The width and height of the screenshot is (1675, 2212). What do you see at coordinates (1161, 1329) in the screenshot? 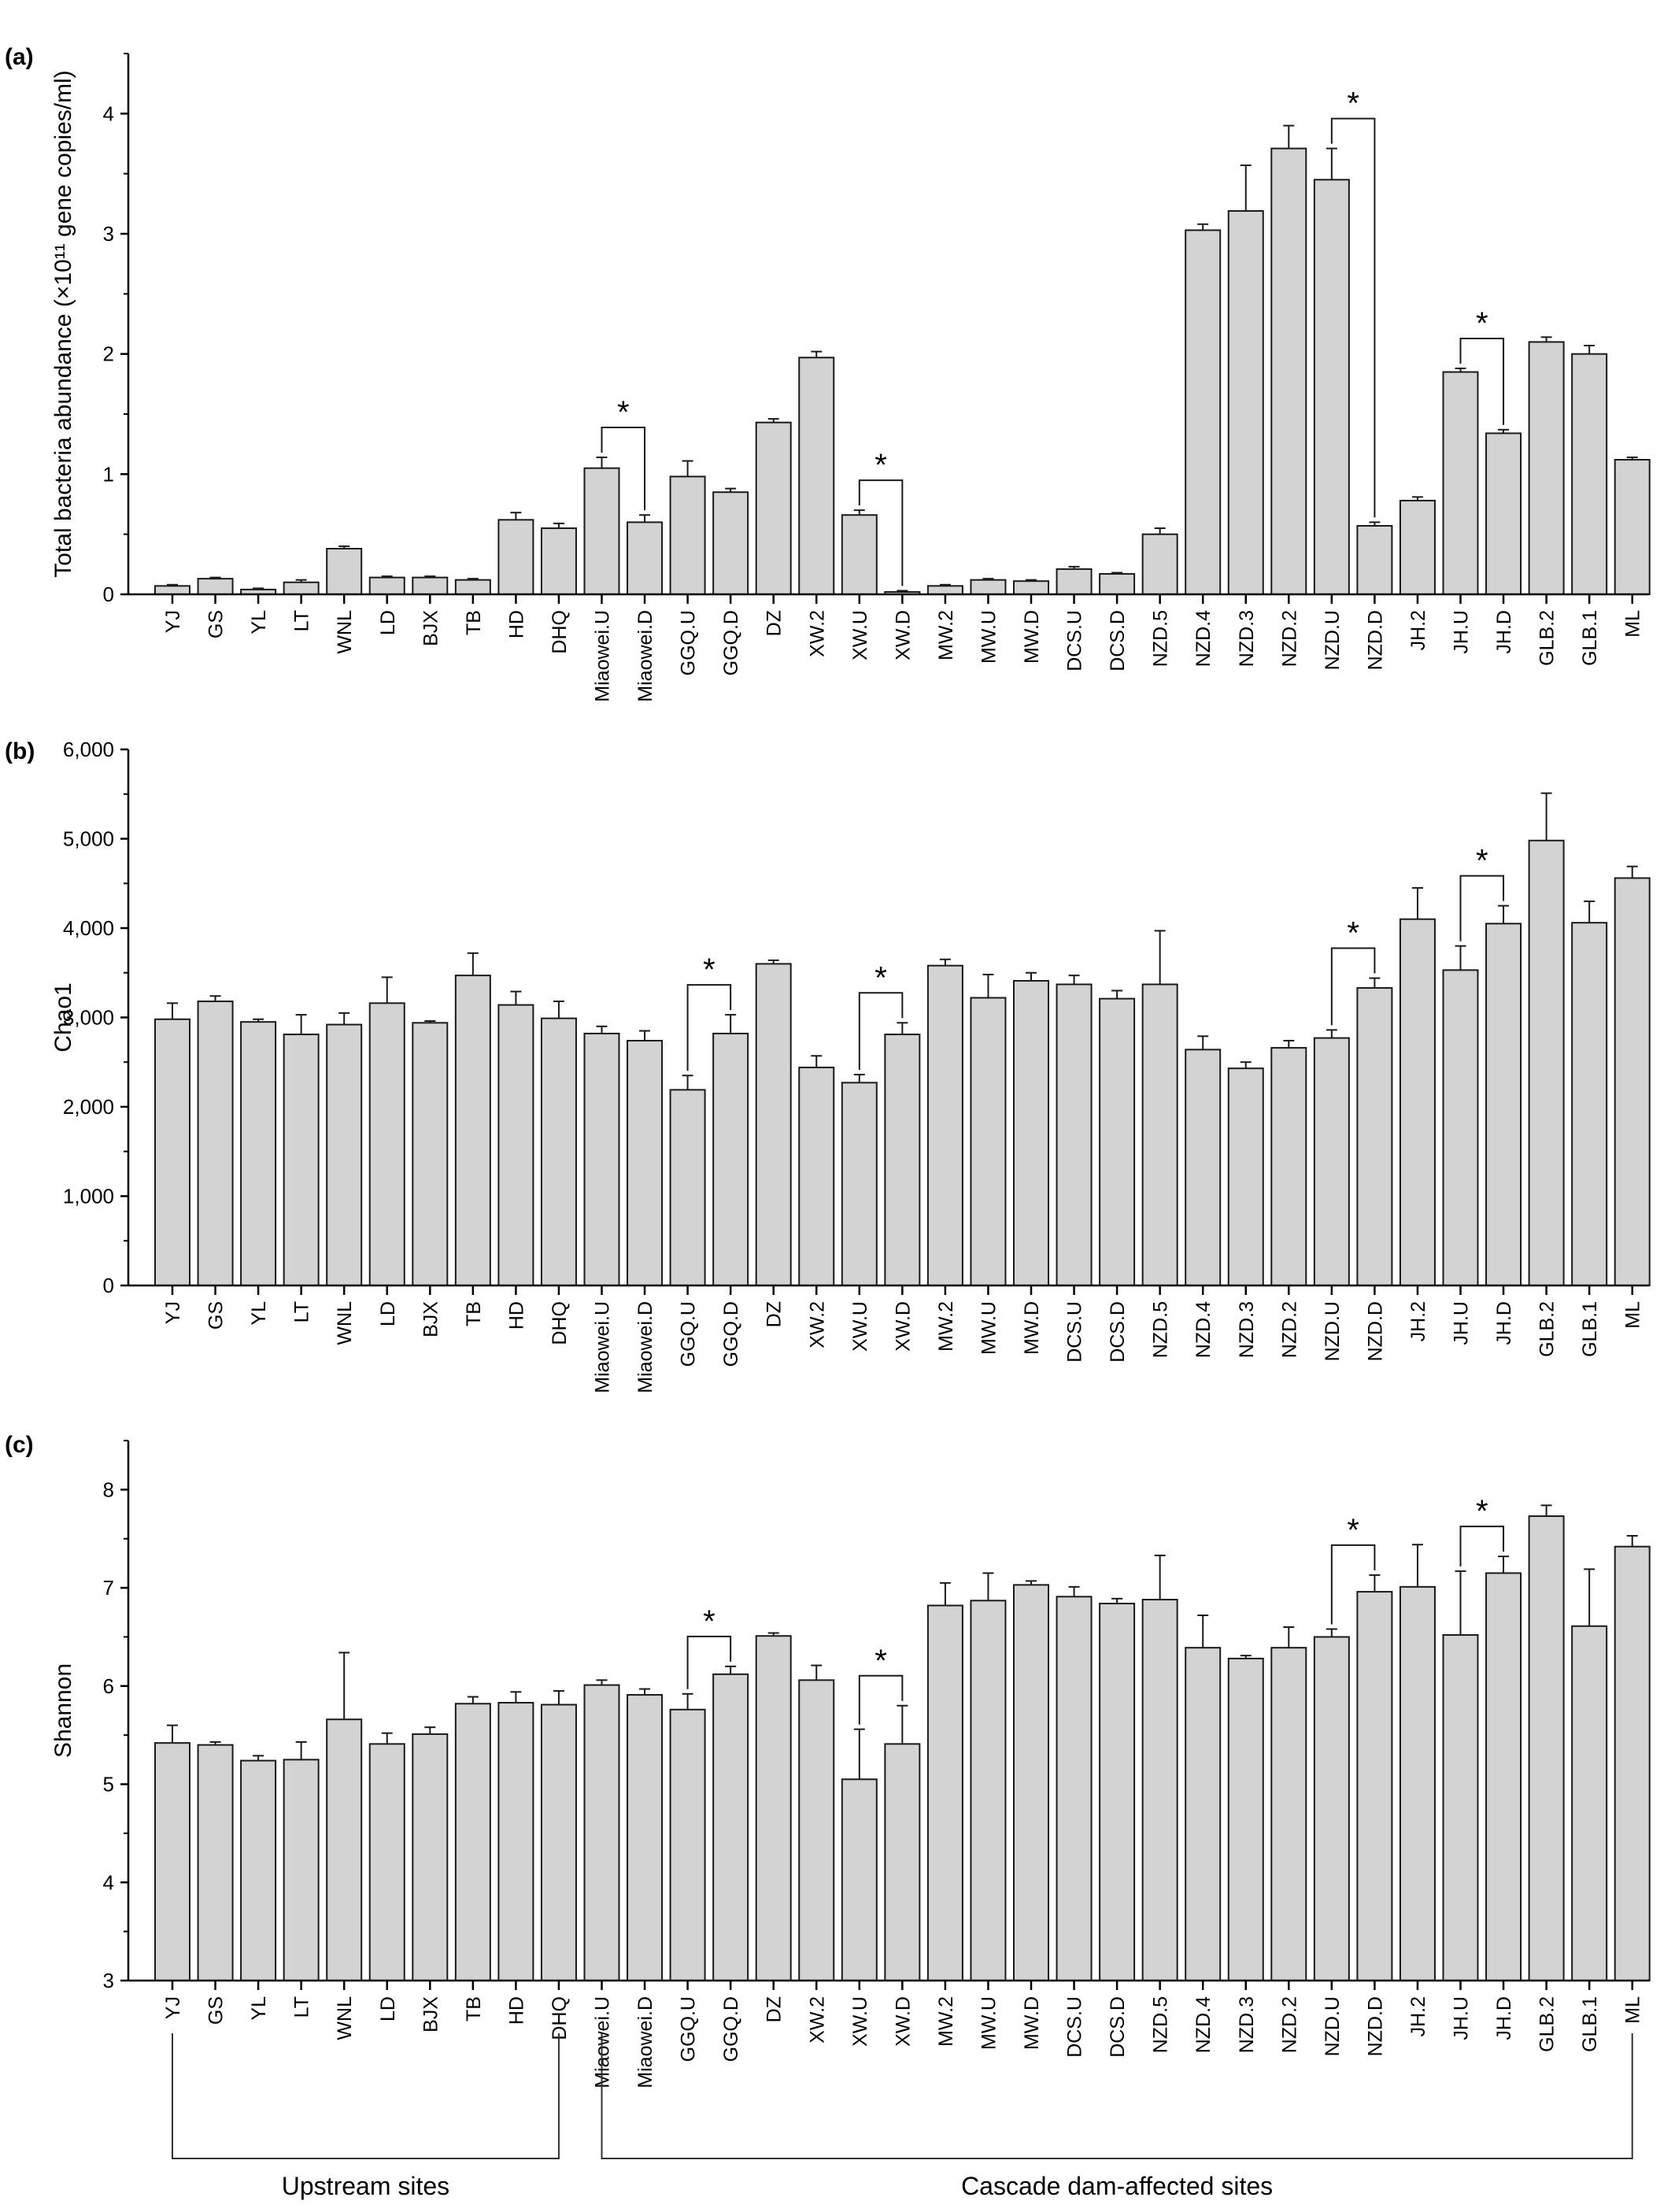
I see `panel-b-x-tick-label: NZD.5` at bounding box center [1161, 1329].